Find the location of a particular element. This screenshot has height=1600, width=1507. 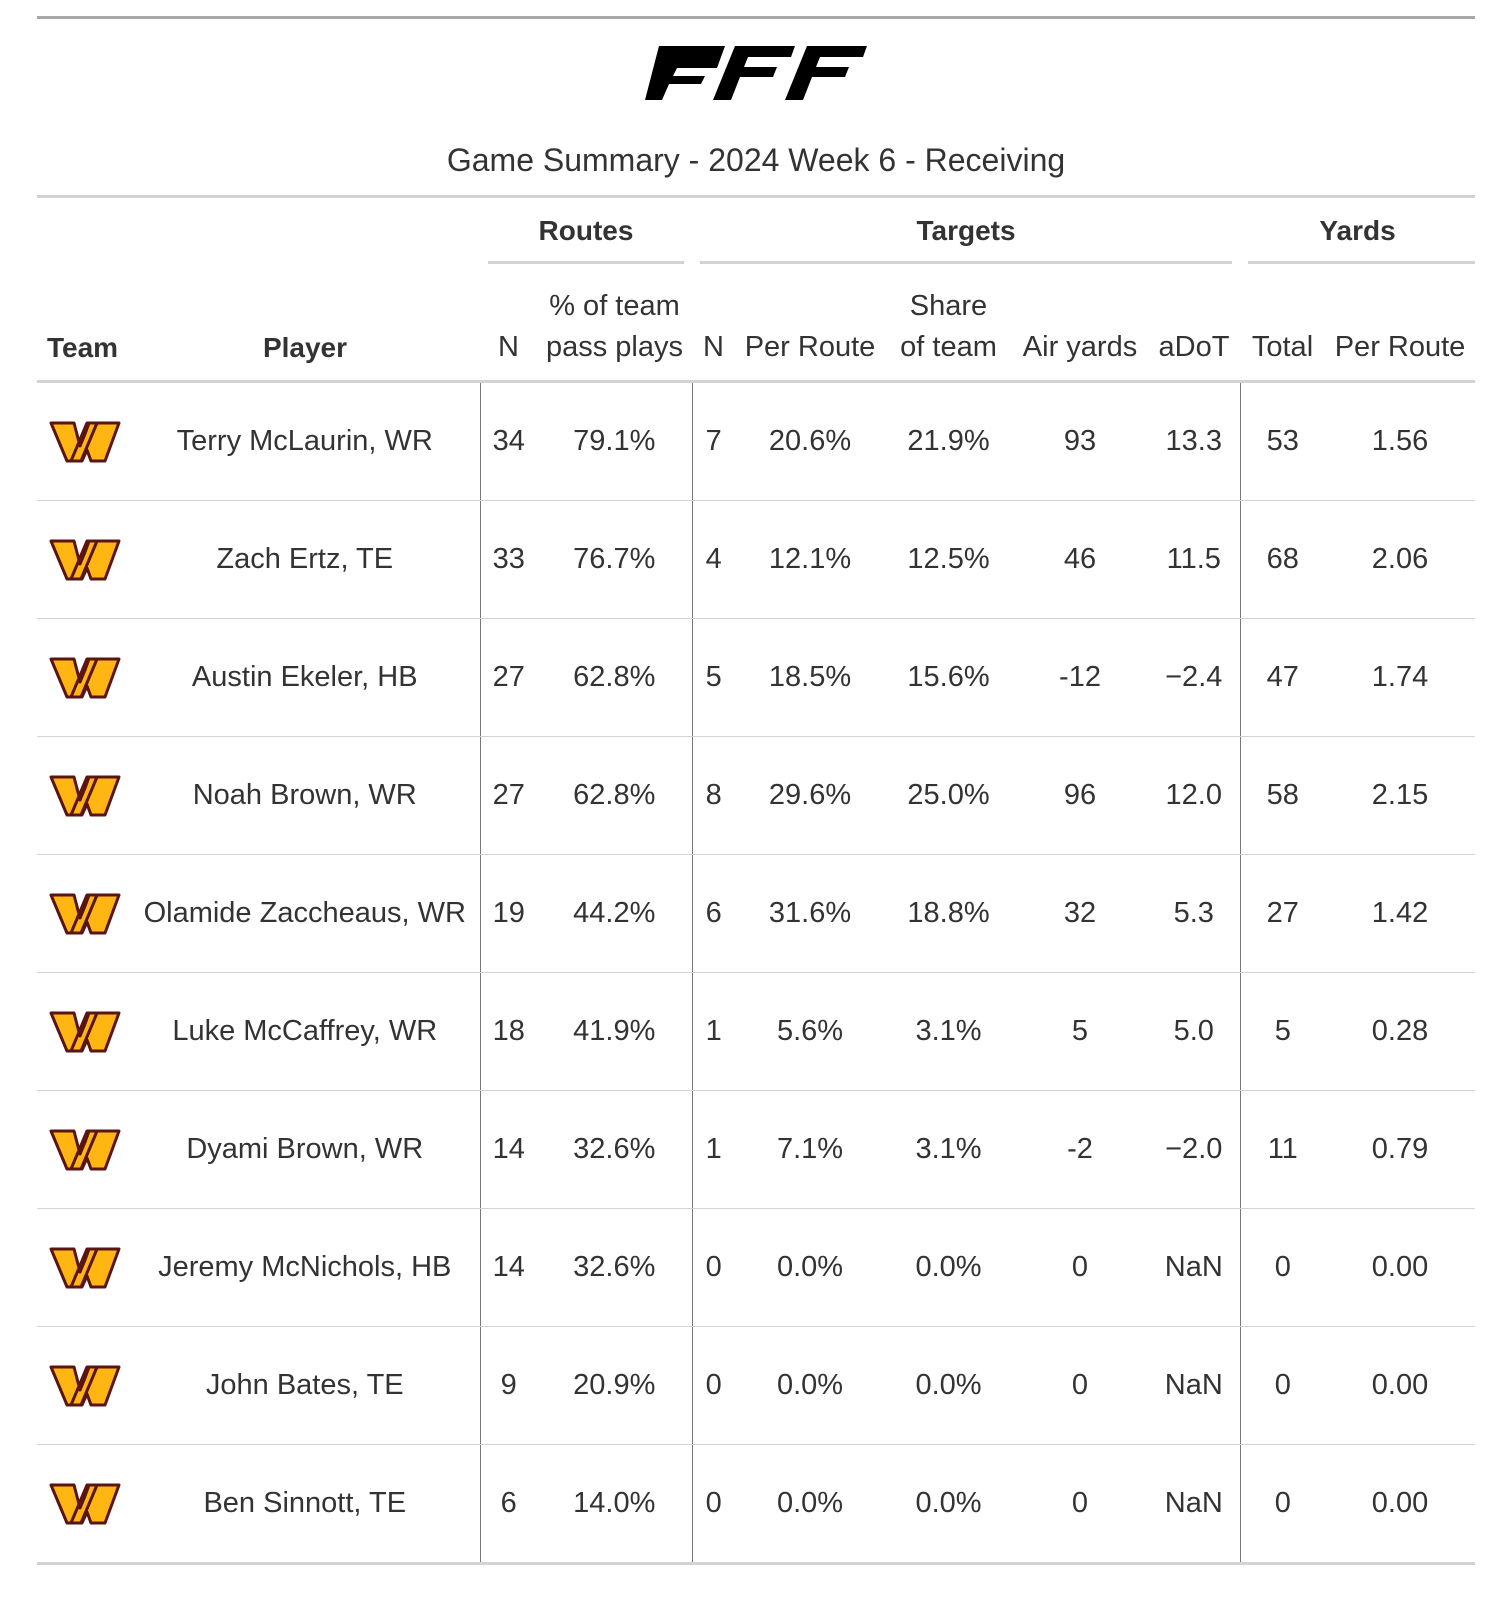

cell-routes-n: 33 is located at coordinates (508, 559).